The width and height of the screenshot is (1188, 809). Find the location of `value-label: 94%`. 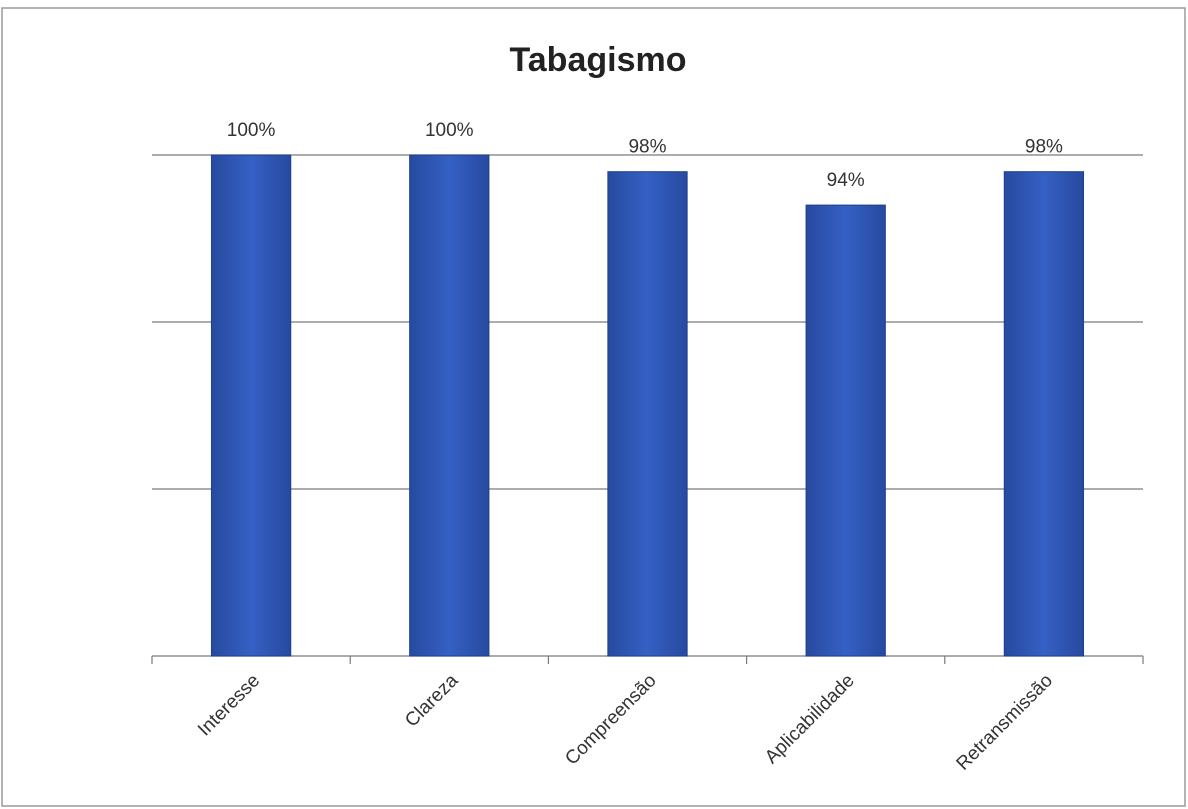

value-label: 94% is located at coordinates (846, 180).